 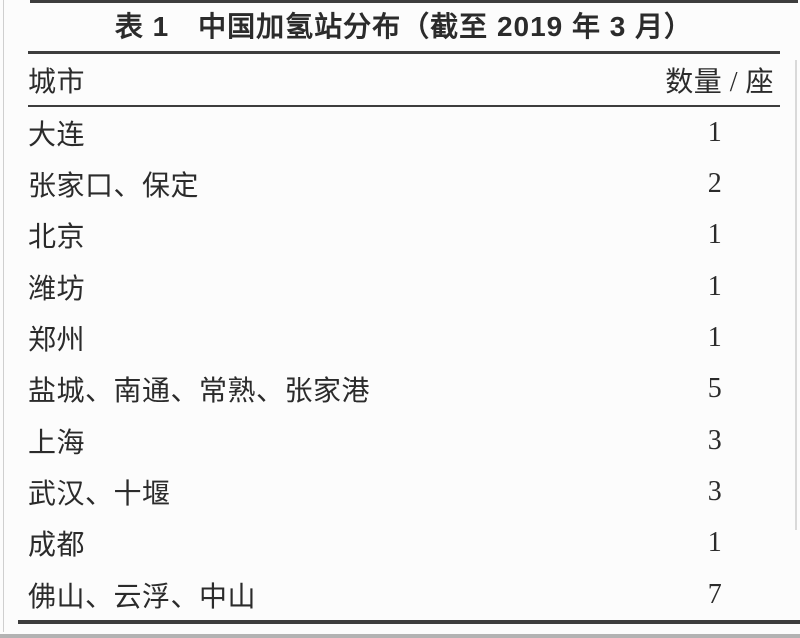 What do you see at coordinates (3, 316) in the screenshot?
I see `scan-edge-line-left` at bounding box center [3, 316].